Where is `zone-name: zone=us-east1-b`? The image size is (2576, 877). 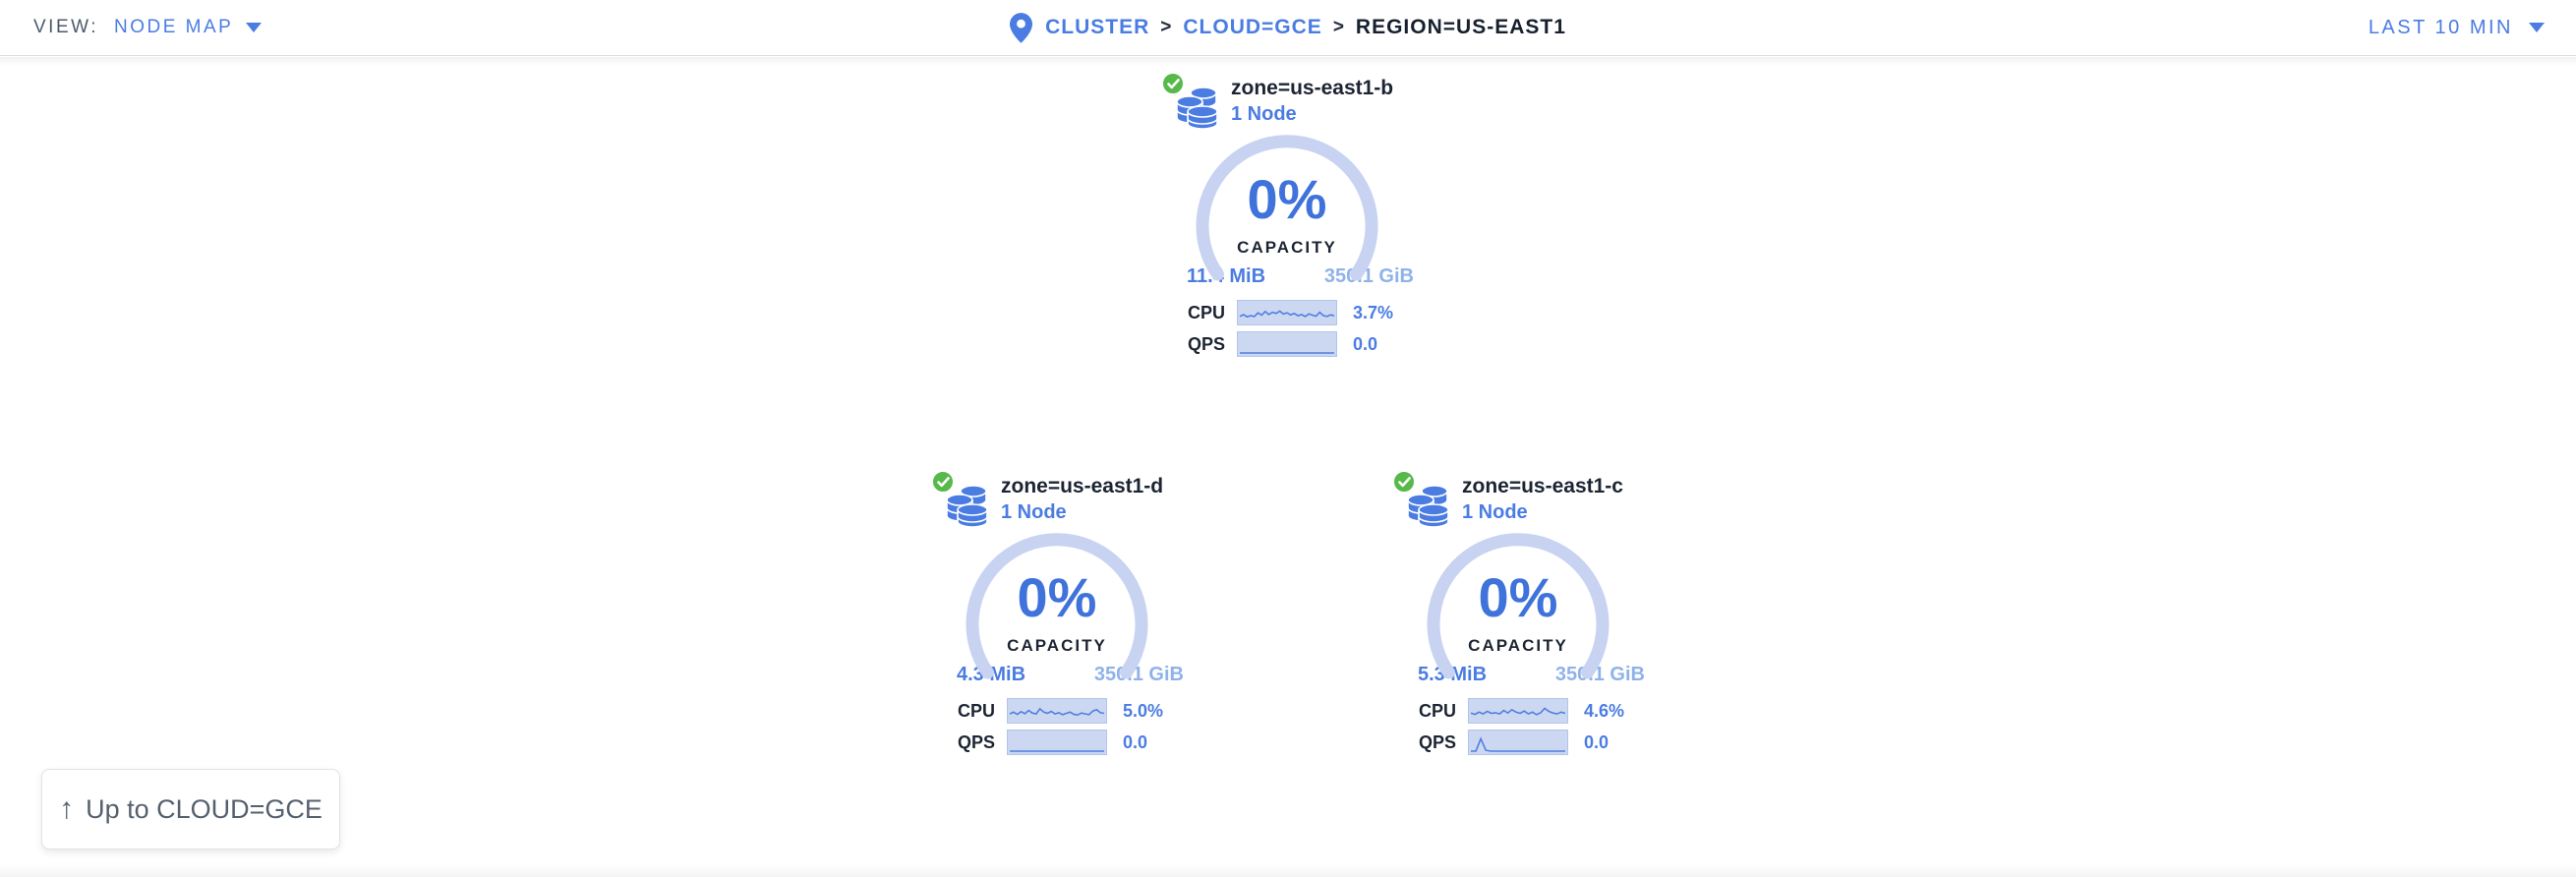
zone-name: zone=us-east1-b is located at coordinates (1312, 88).